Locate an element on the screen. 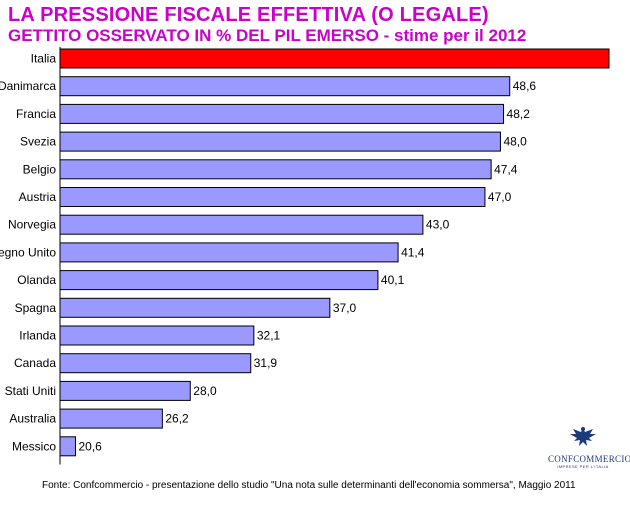  value-label-francia: 48,2 is located at coordinates (519, 114).